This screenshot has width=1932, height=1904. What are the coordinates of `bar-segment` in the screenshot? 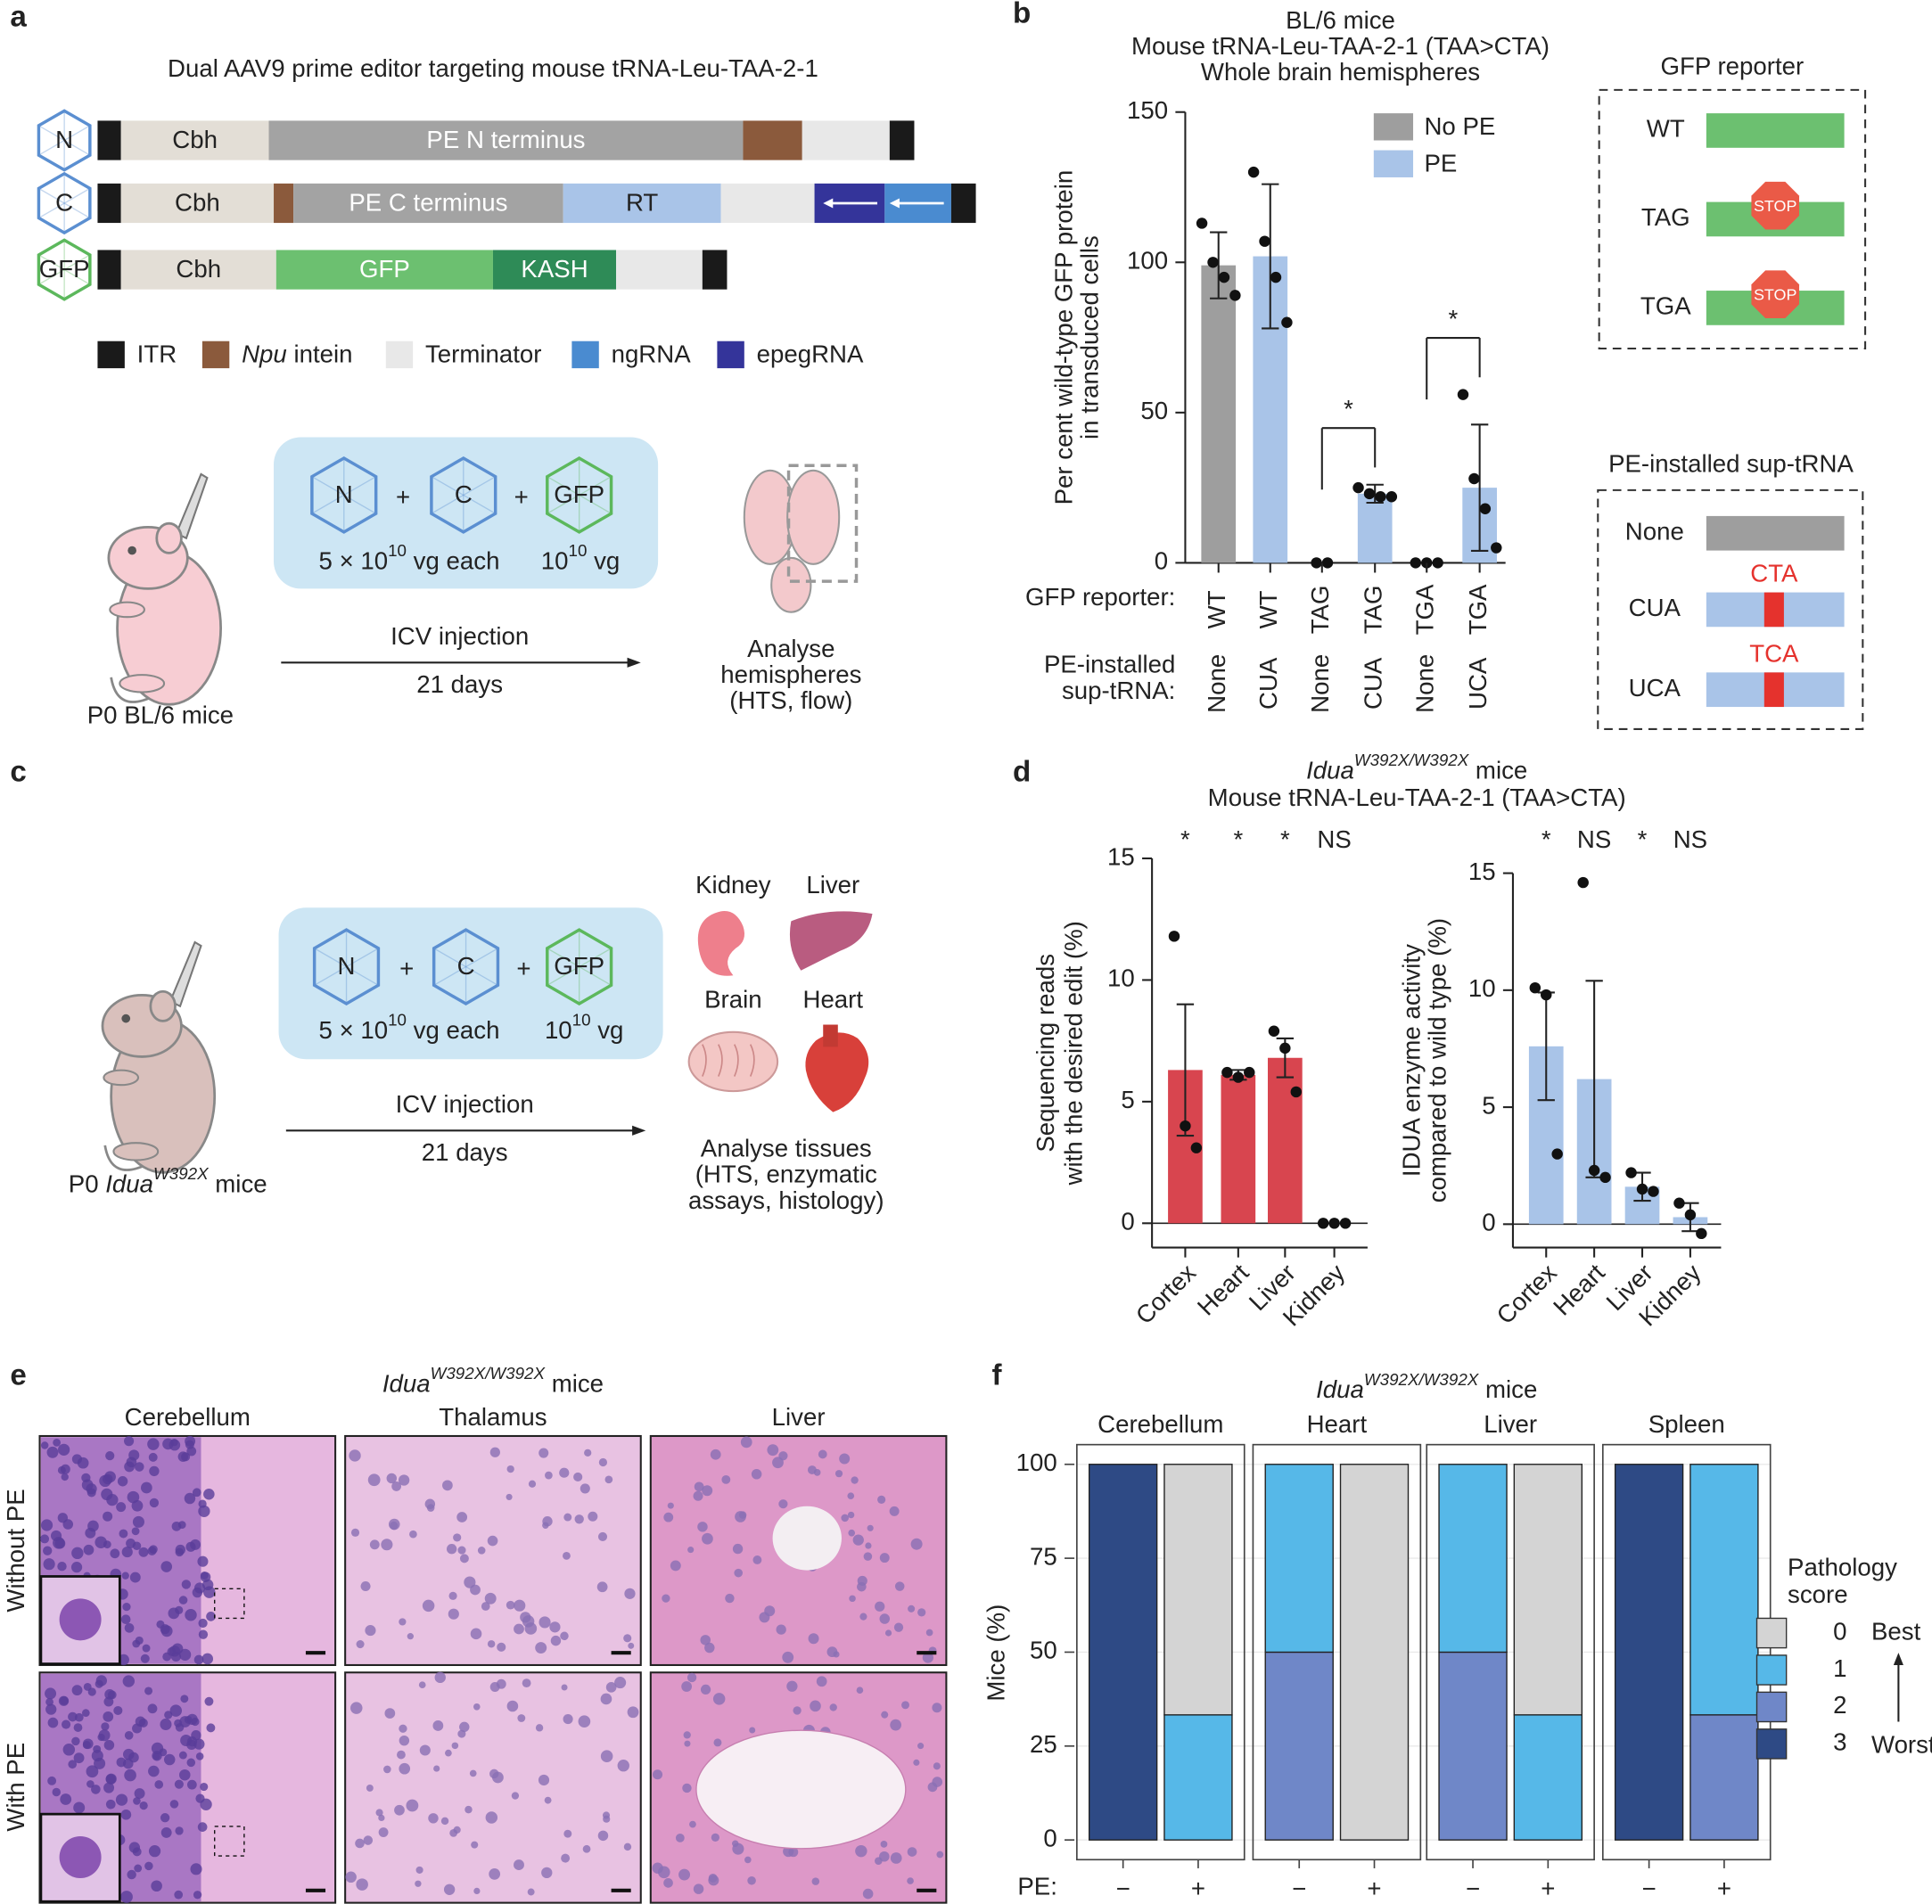 It's located at (1548, 1590).